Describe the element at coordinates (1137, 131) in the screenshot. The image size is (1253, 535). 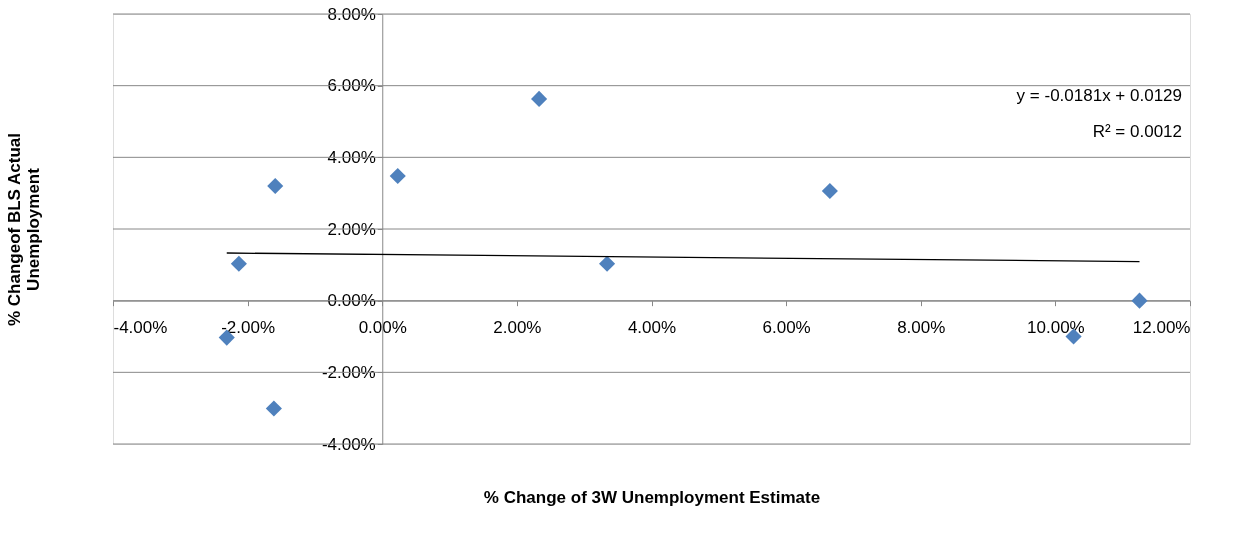
I see `annotation: R² = 0.0012` at that location.